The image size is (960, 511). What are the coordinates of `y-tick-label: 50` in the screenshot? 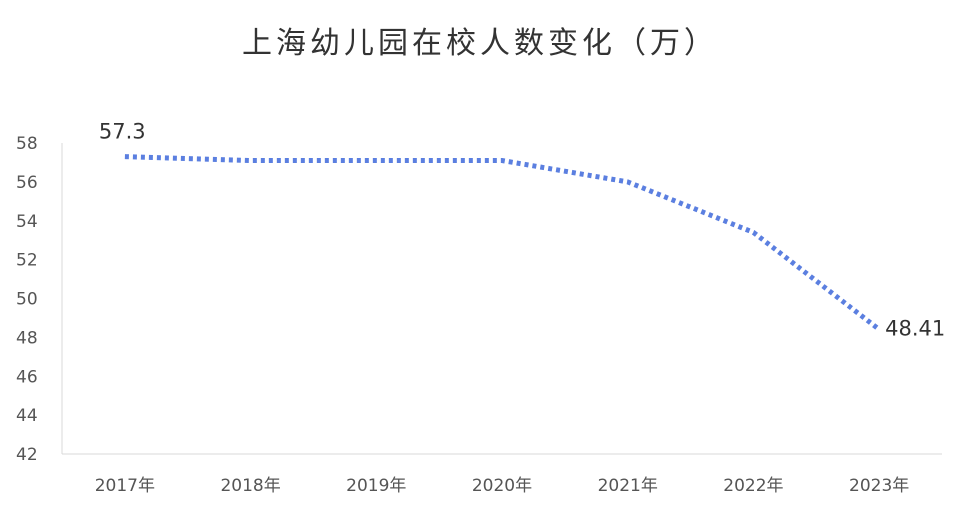 It's located at (27, 300).